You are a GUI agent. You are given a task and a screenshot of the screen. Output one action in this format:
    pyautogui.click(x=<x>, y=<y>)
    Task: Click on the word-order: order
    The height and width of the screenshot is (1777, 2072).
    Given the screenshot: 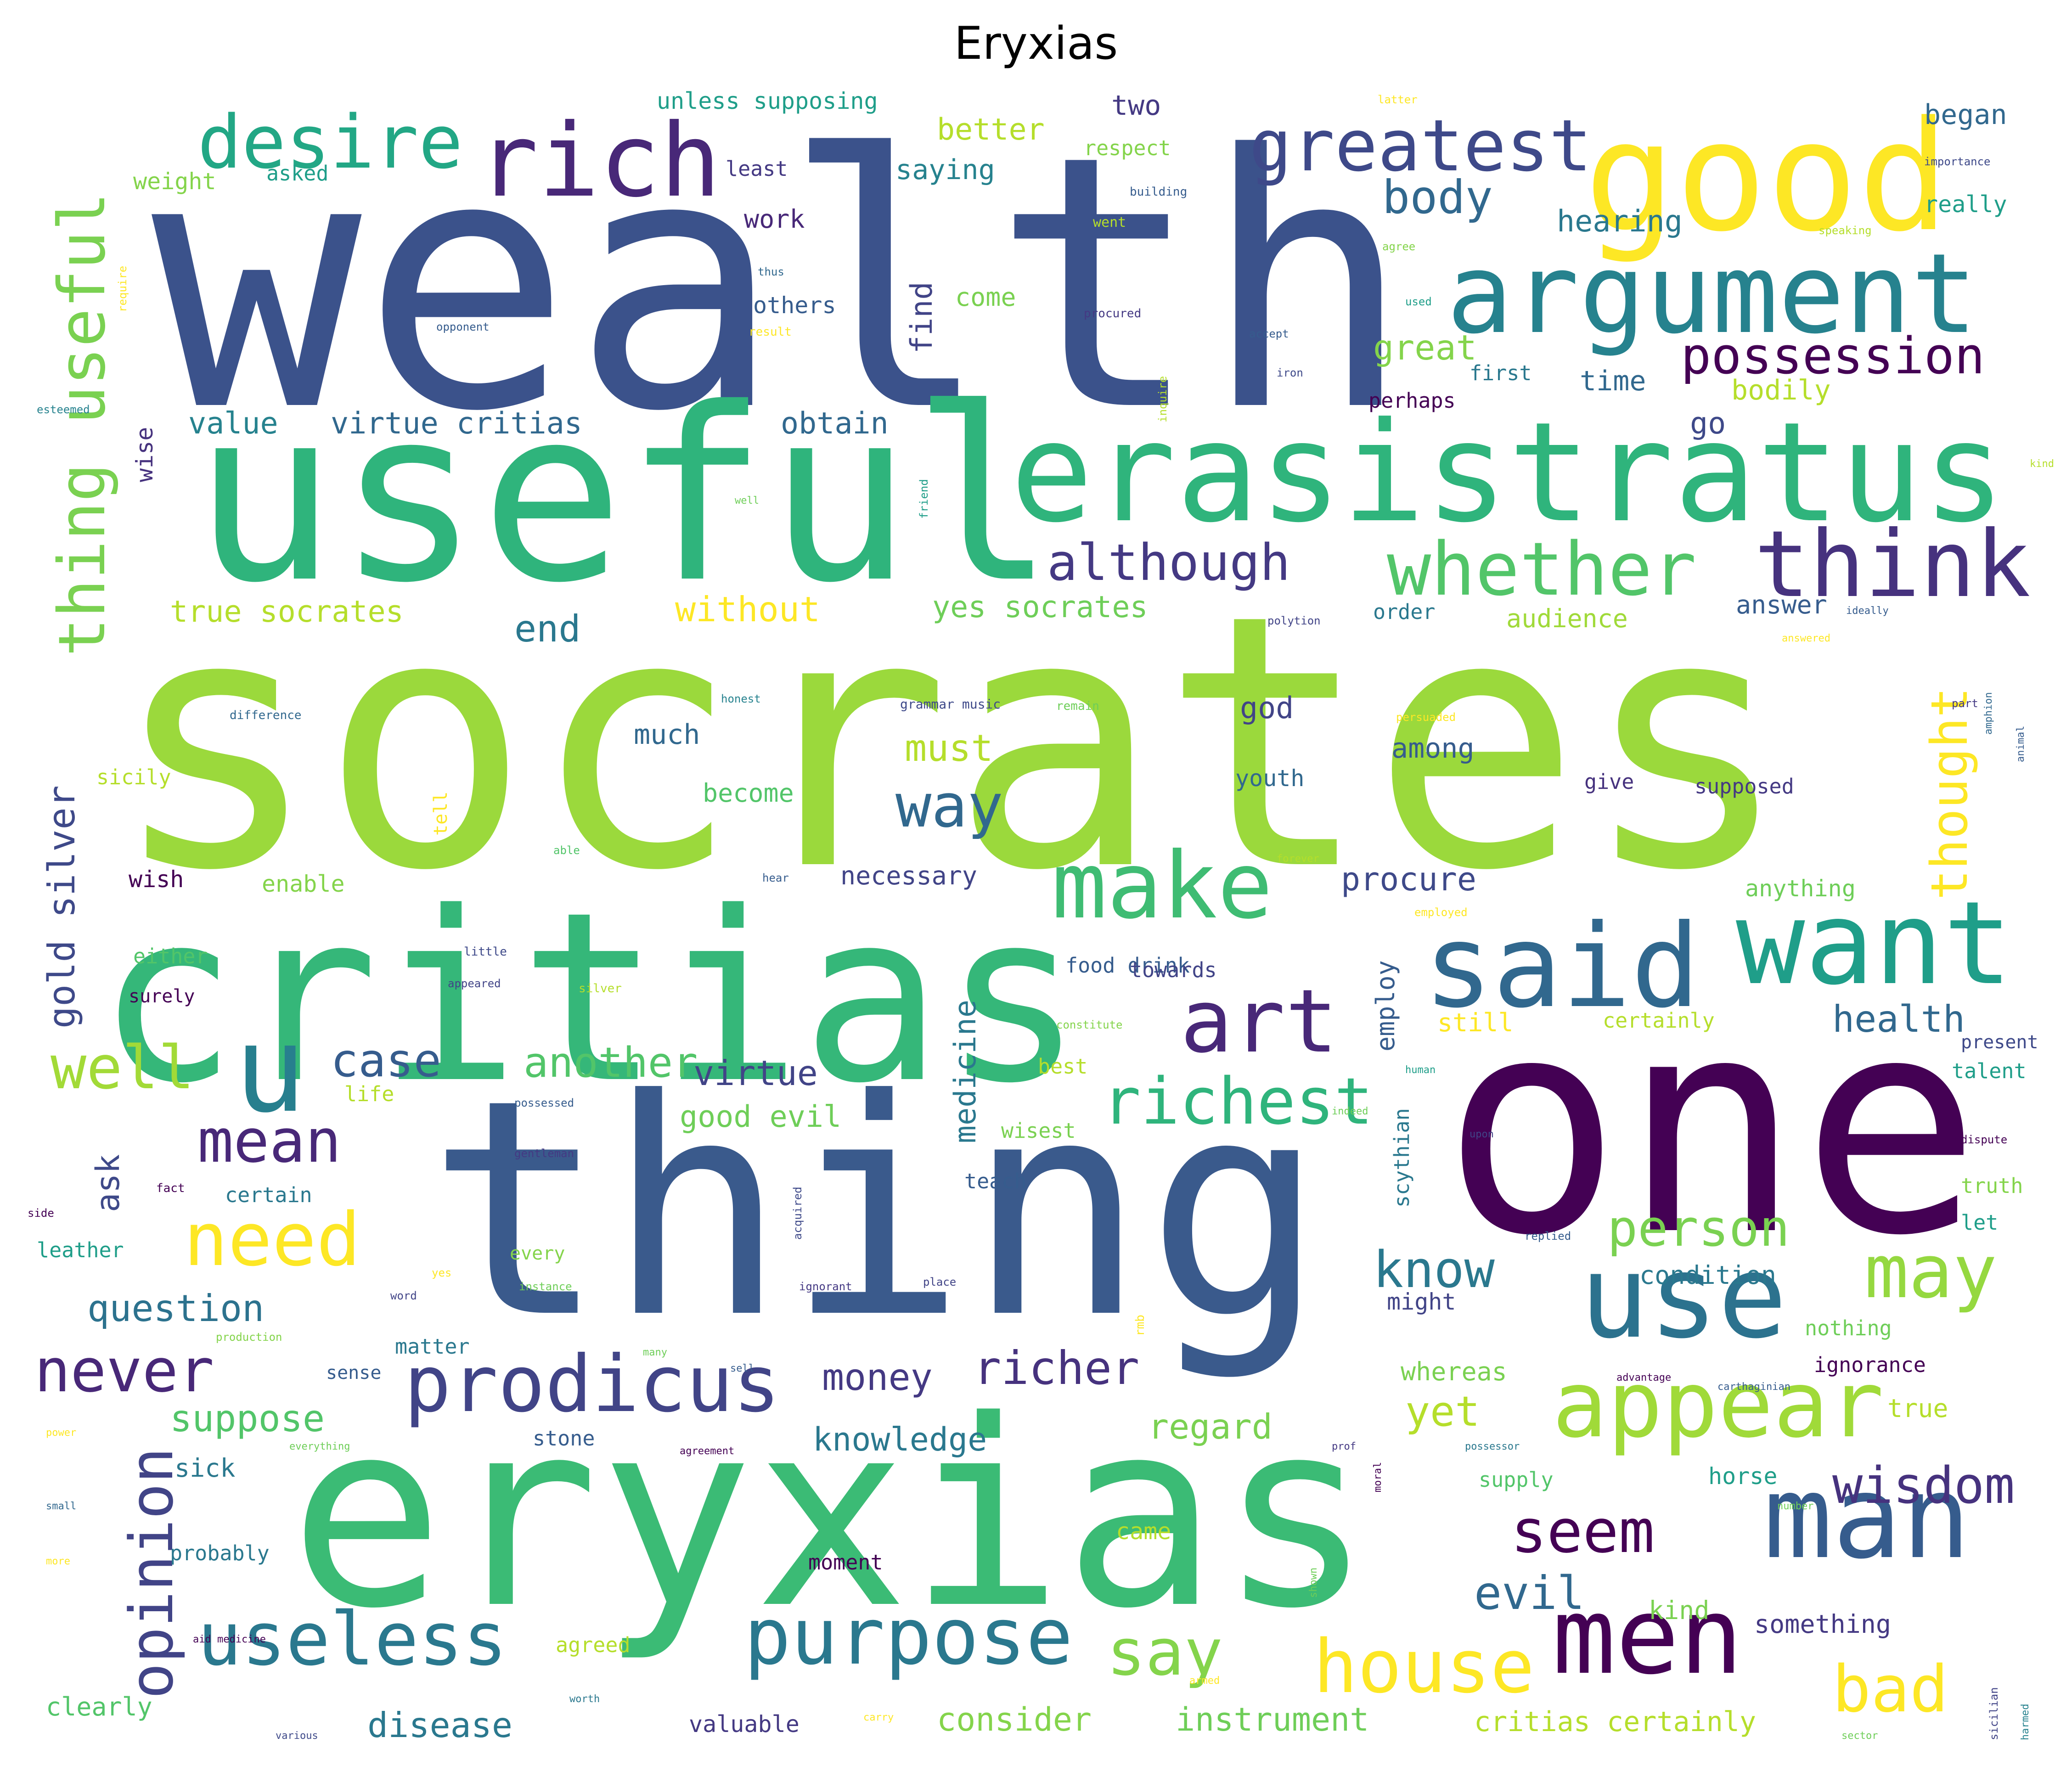 What is the action you would take?
    pyautogui.click(x=1405, y=612)
    